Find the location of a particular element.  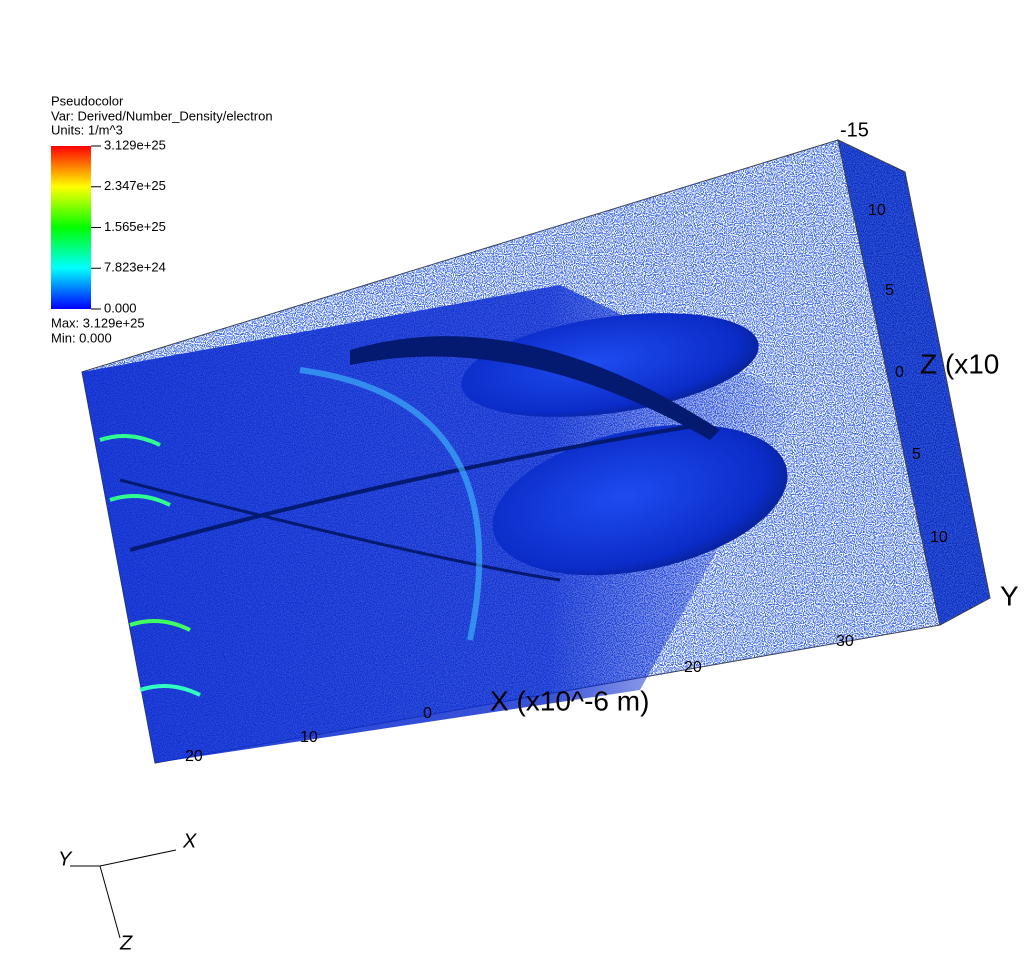

color-bar-label: 2.347e+25 is located at coordinates (135, 185).